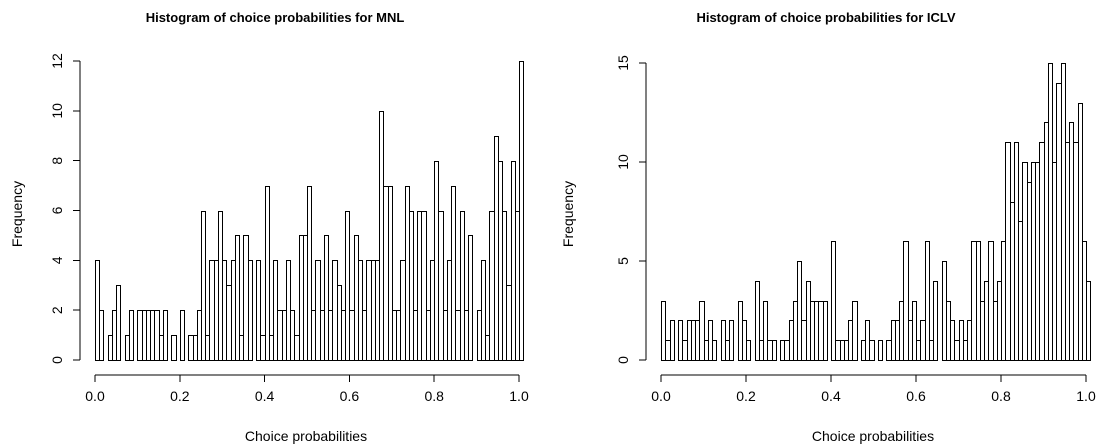 Image resolution: width=1101 pixels, height=446 pixels. What do you see at coordinates (307, 389) in the screenshot?
I see `x-axis: 0.0 0.2 0.4 0.6 0.8 1.0` at bounding box center [307, 389].